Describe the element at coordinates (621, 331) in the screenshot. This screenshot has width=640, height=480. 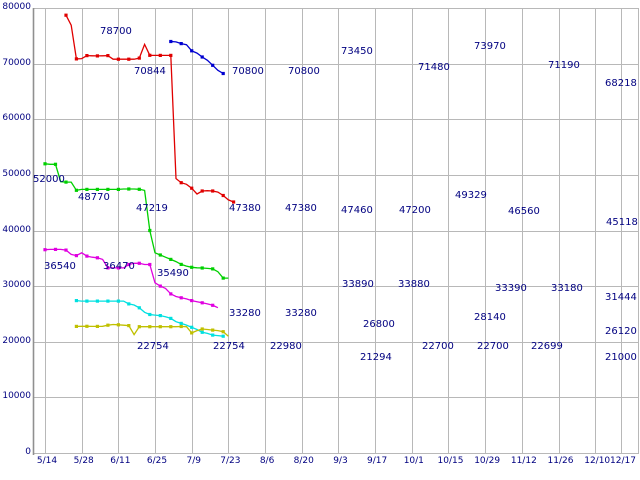
I see `data-point-label: 26120` at that location.